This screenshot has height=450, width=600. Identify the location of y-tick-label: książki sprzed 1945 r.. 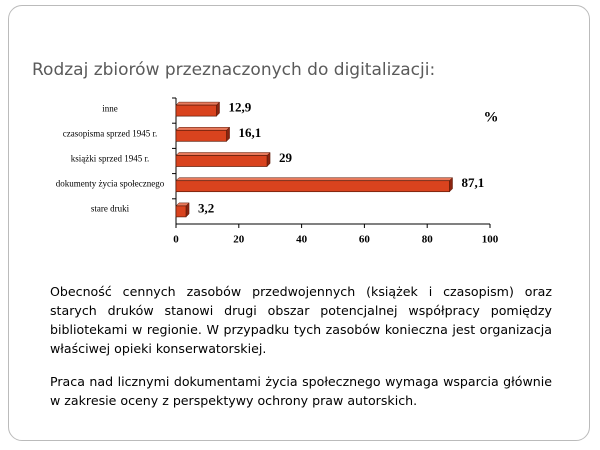
(110, 158).